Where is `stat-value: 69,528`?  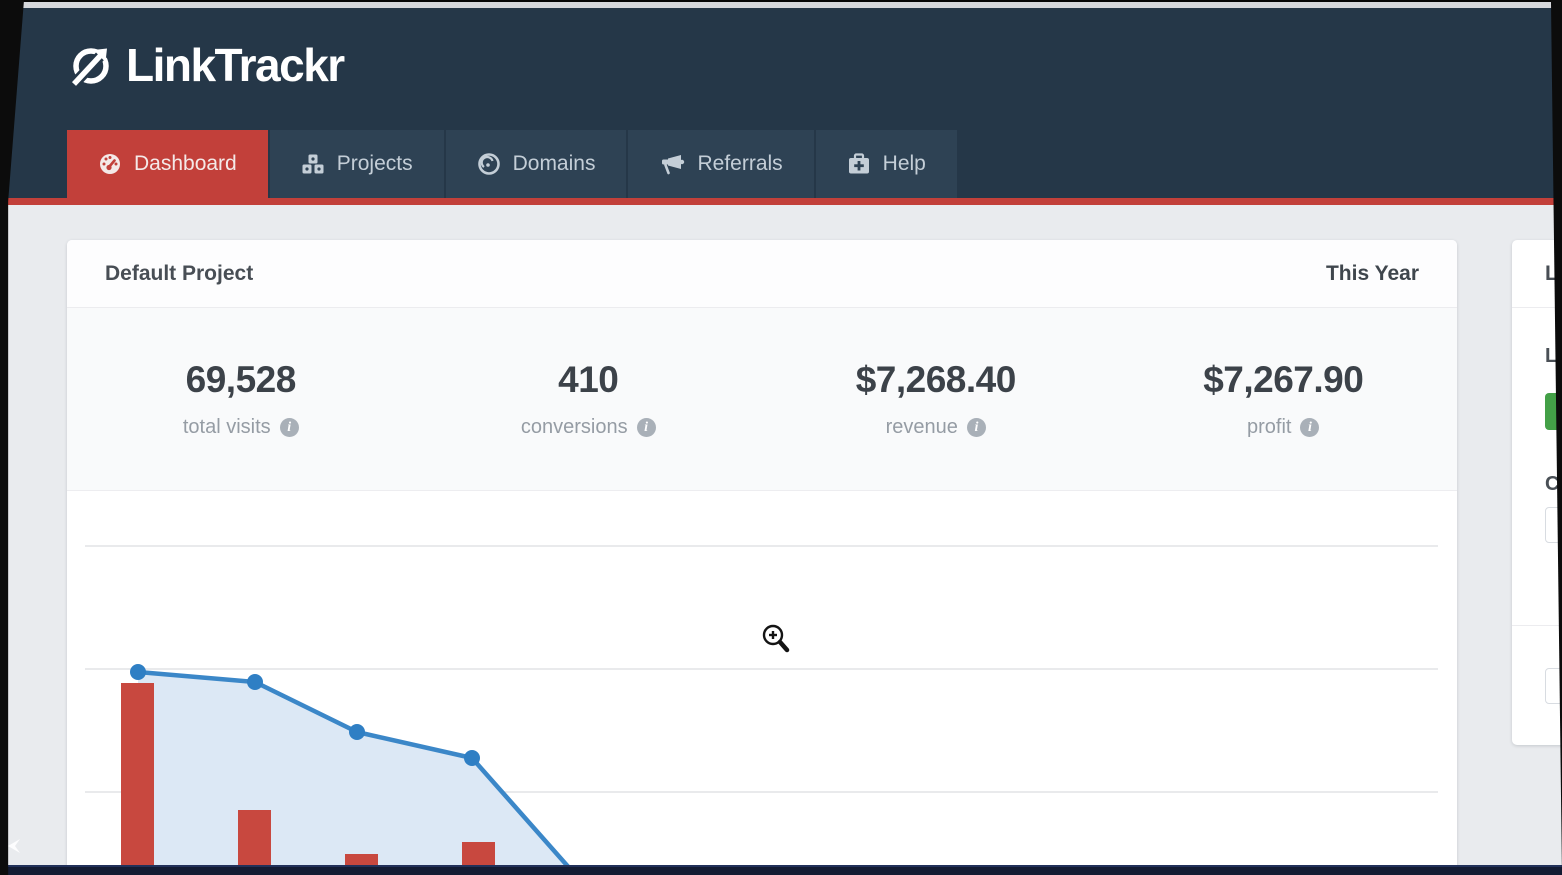
stat-value: 69,528 is located at coordinates (241, 379).